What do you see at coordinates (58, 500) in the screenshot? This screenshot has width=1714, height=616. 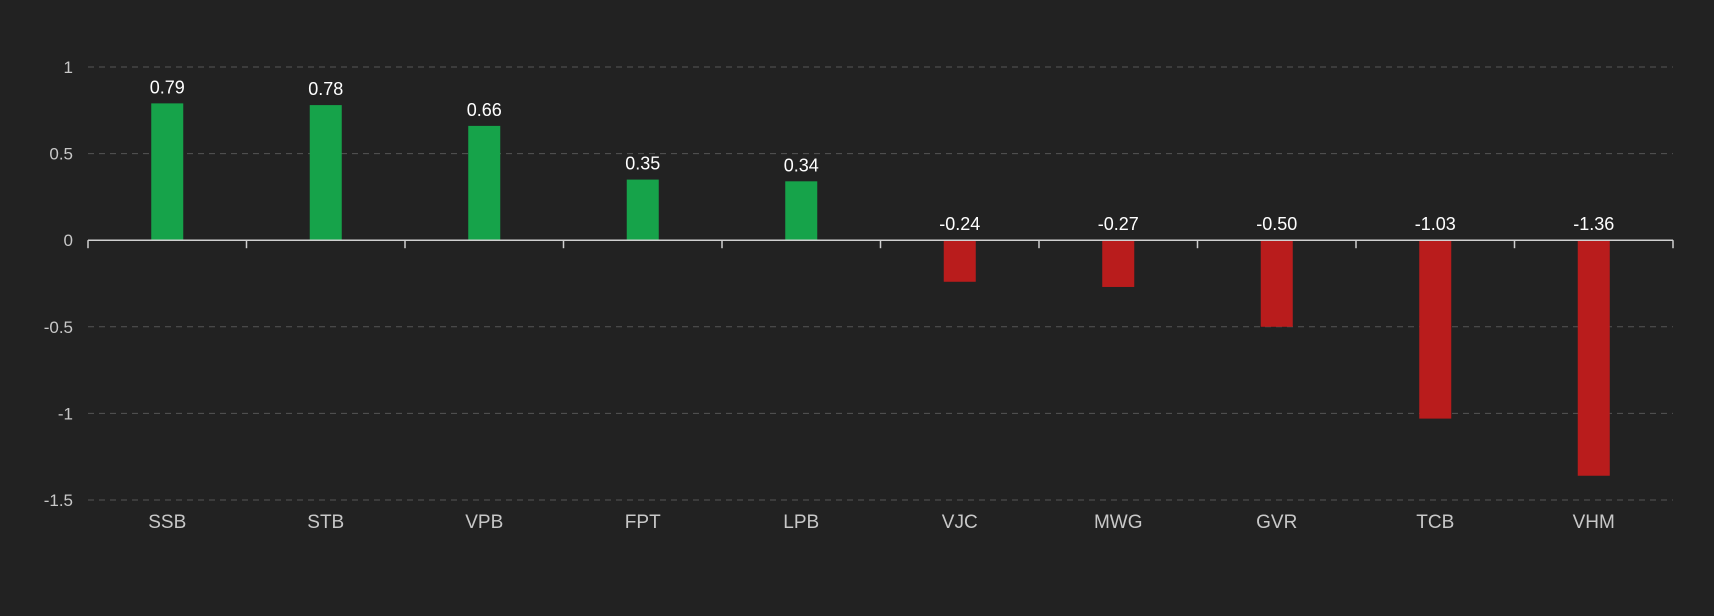 I see `y-tick-label: -1.5` at bounding box center [58, 500].